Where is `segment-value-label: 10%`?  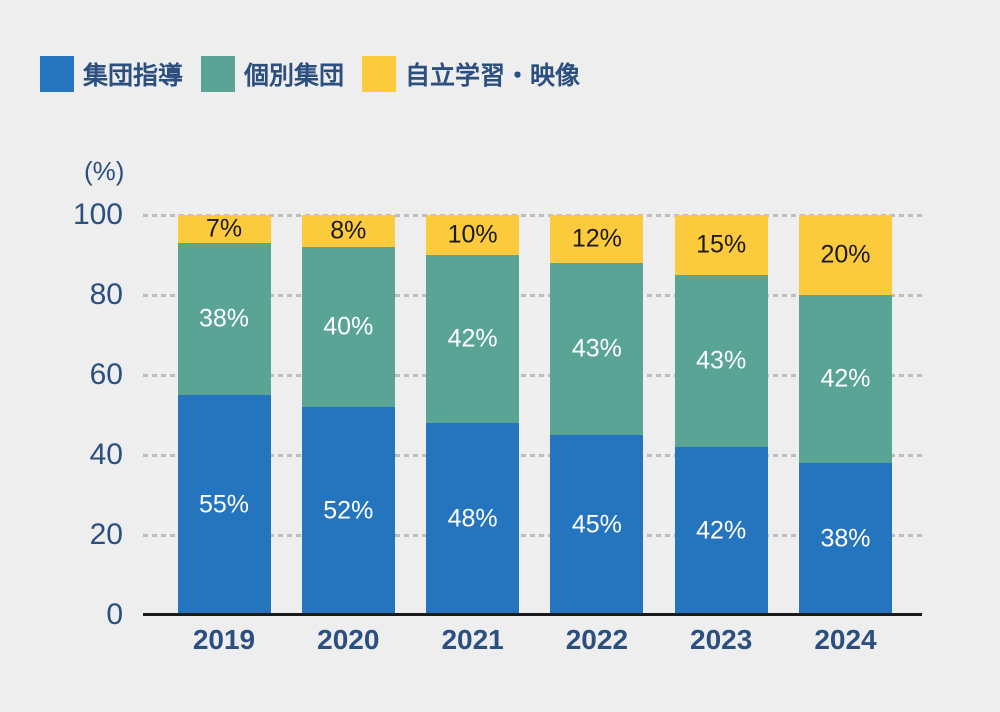 segment-value-label: 10% is located at coordinates (472, 234).